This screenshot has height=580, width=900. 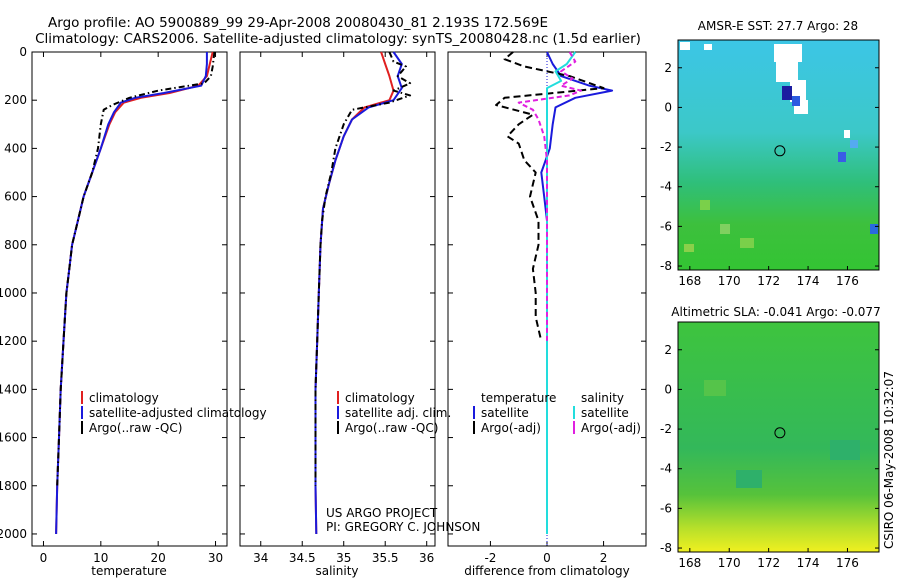 What do you see at coordinates (158, 558) in the screenshot?
I see `x-tick-label: 20` at bounding box center [158, 558].